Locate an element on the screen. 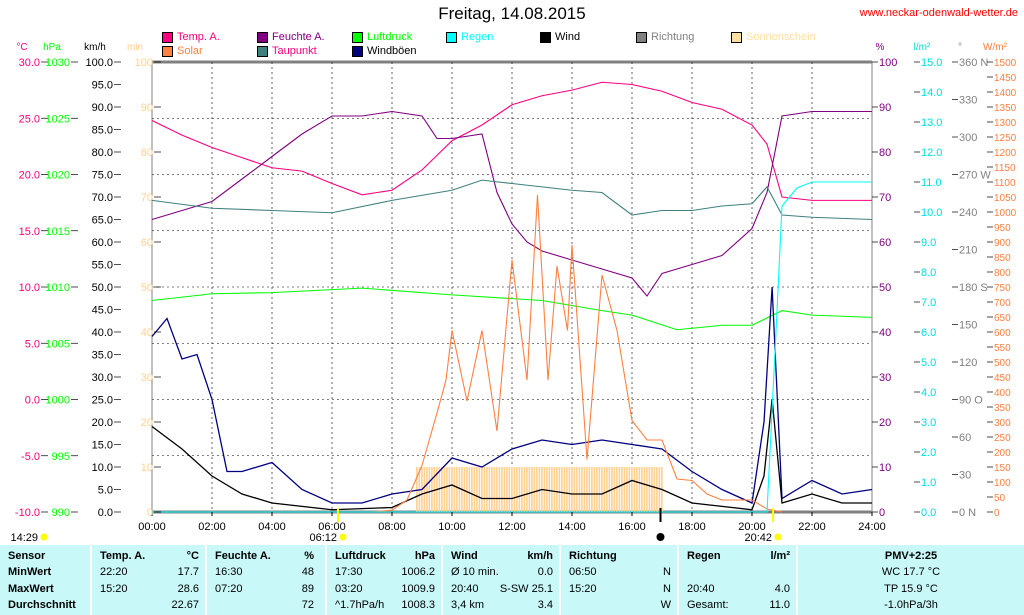 This screenshot has width=1024, height=615. axis-label-direction: 180 S is located at coordinates (973, 288).